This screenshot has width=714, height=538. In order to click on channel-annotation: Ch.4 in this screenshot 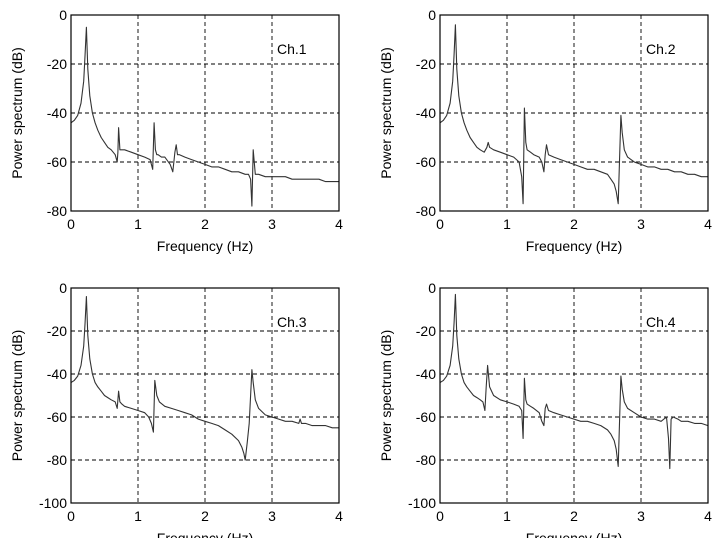, I will do `click(661, 322)`.